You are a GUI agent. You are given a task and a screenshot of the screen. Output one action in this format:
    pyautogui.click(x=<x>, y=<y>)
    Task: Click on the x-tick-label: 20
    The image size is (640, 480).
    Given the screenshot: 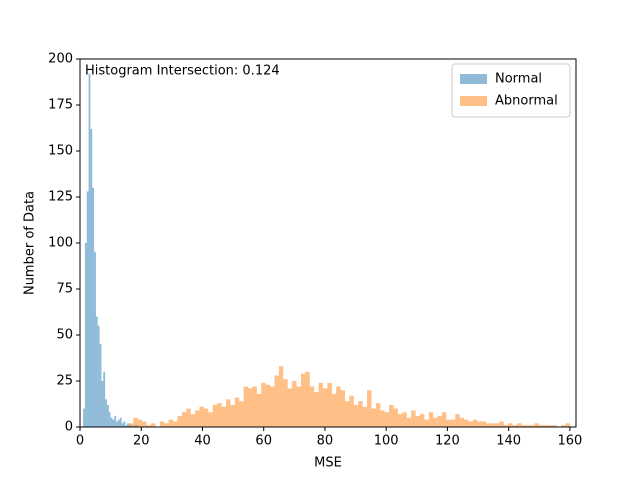 What is the action you would take?
    pyautogui.click(x=141, y=441)
    